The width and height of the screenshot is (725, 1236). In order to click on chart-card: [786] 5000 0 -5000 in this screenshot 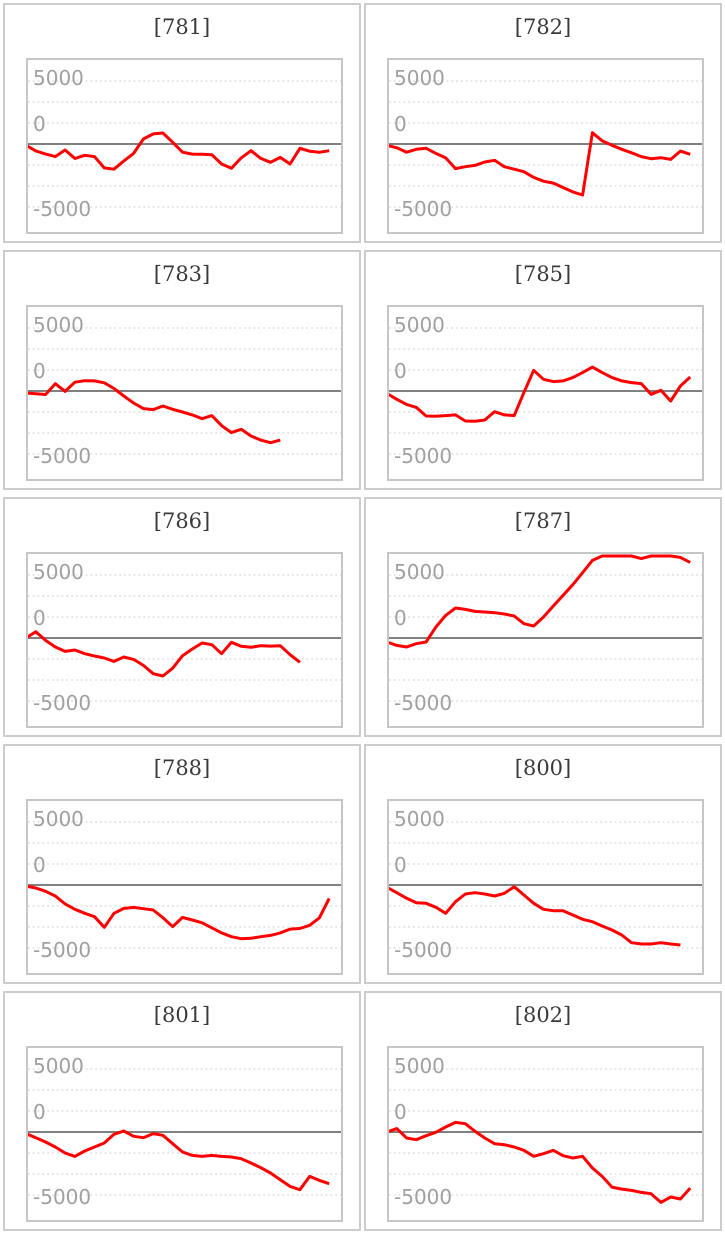, I will do `click(182, 617)`.